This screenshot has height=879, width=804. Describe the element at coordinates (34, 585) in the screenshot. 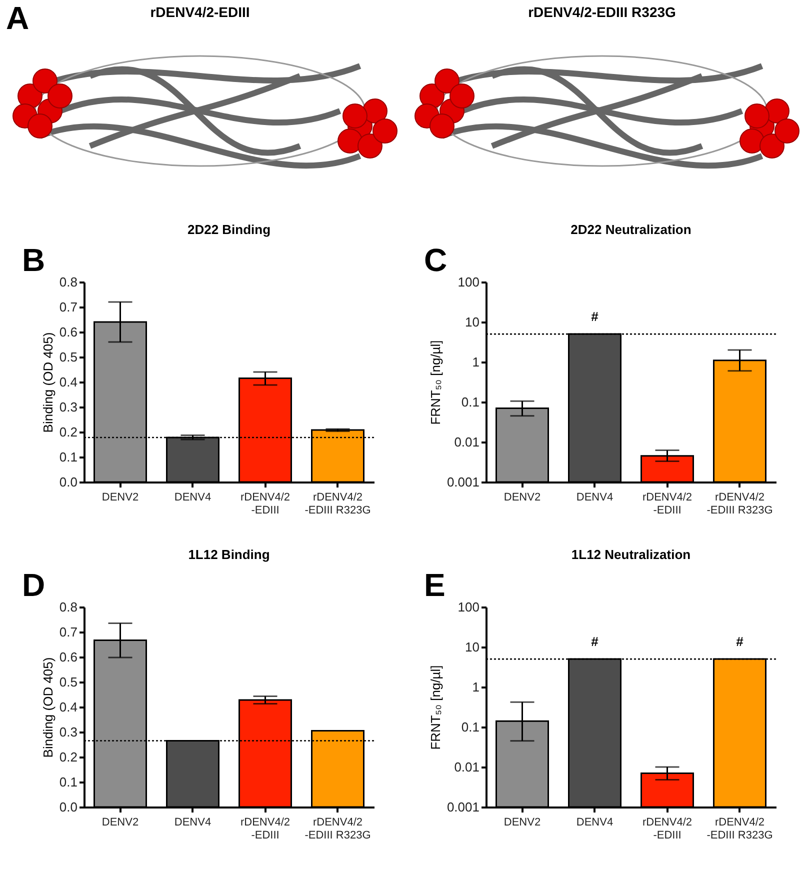

I see `text: D` at that location.